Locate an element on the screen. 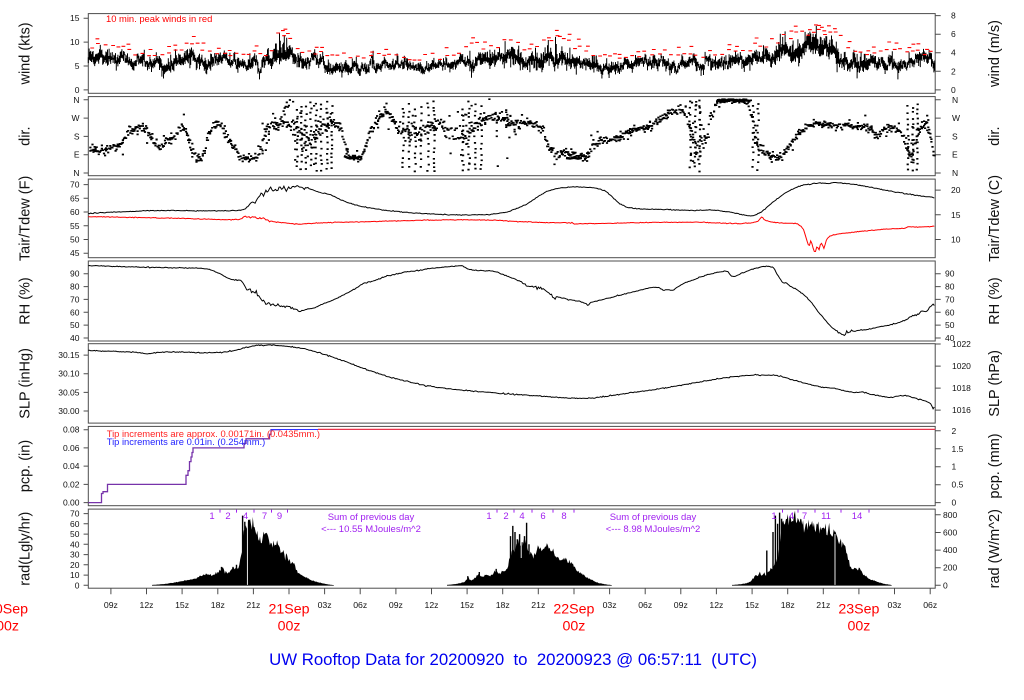 The width and height of the screenshot is (1024, 700). svg-text:Tip increments are 0.01in. (0.: Tip increments are 0.01in. (0.254mm.) is located at coordinates (186, 441).